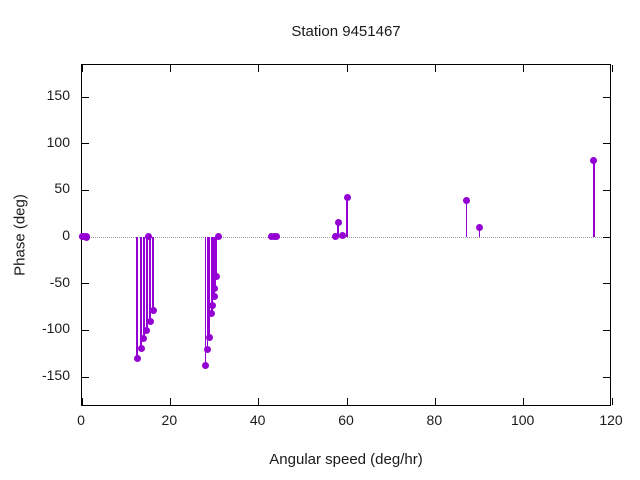  Describe the element at coordinates (346, 459) in the screenshot. I see `x-axis-label: Angular speed (deg/hr)` at that location.